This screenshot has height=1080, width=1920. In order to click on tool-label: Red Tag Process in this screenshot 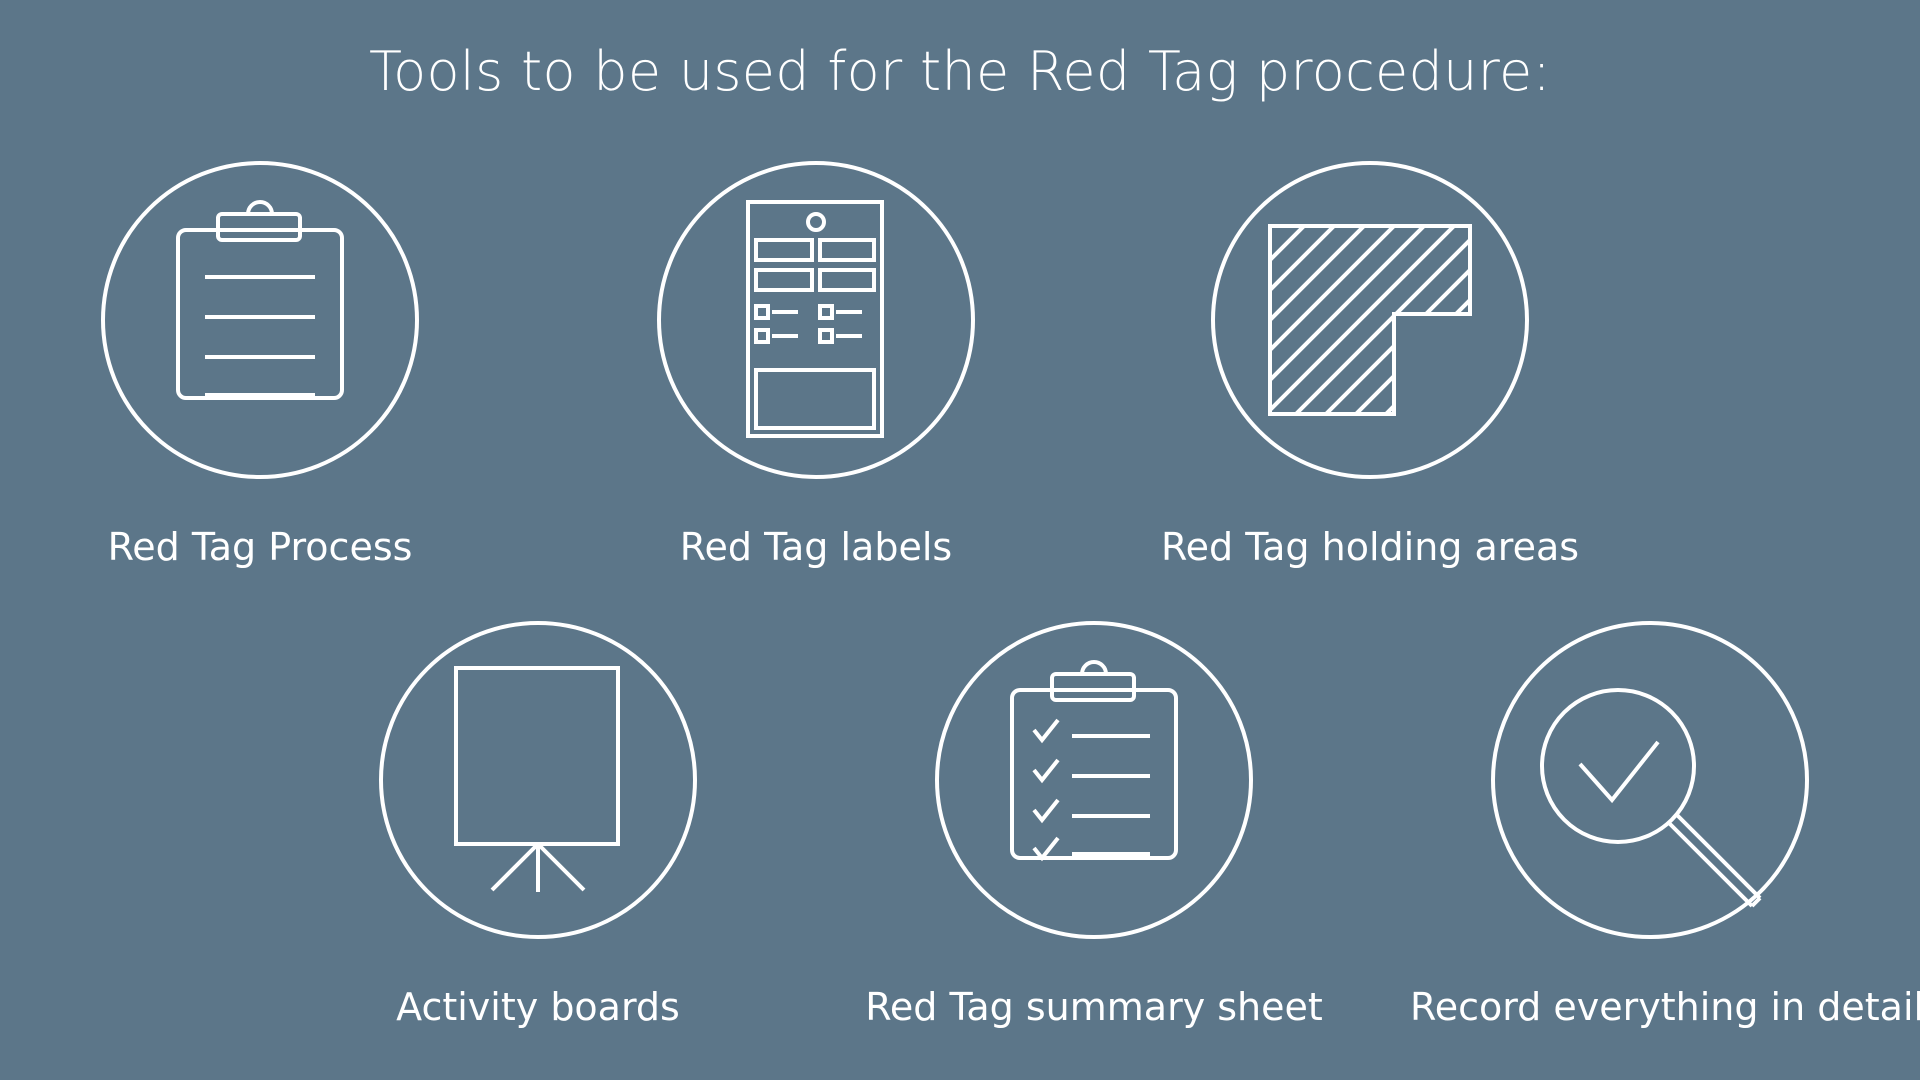, I will do `click(260, 547)`.